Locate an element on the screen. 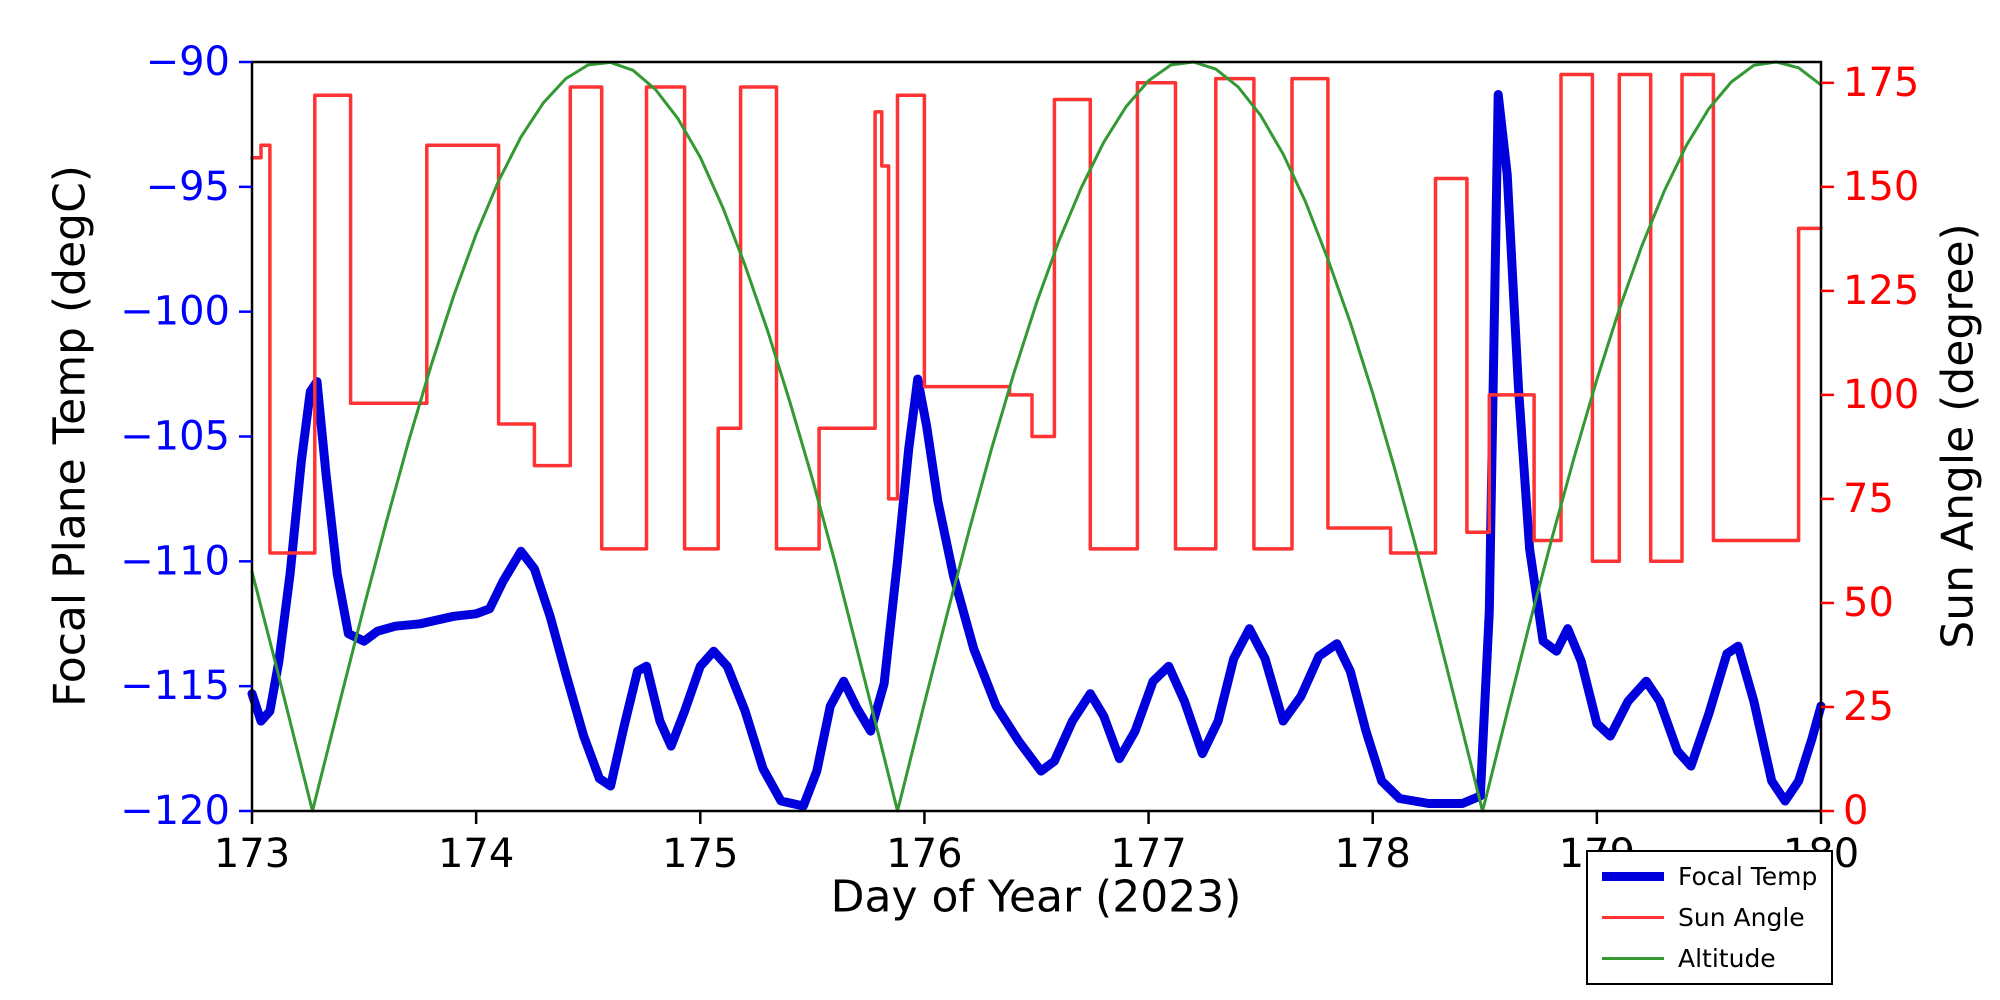 The image size is (2000, 1000). svg-text: −90 is located at coordinates (188, 62).